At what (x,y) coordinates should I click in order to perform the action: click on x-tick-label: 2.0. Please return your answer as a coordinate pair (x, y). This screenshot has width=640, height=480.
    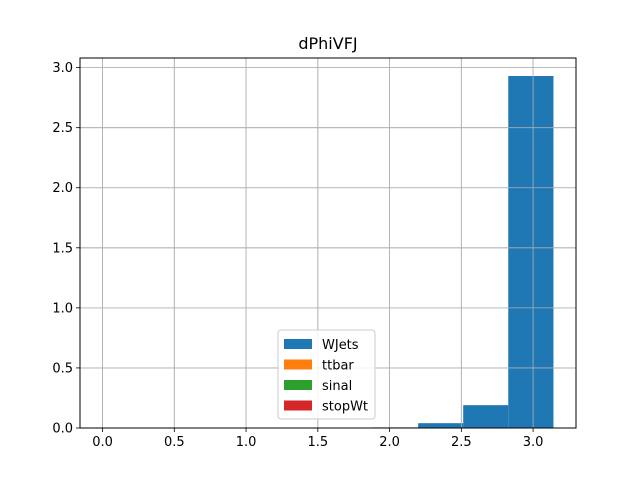
    Looking at the image, I should click on (389, 442).